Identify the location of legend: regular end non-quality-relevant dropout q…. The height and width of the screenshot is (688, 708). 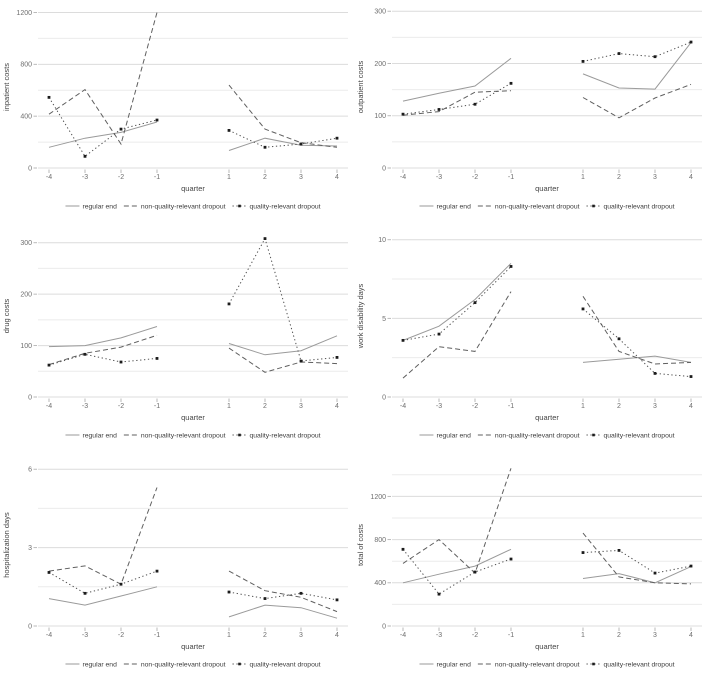
(547, 435).